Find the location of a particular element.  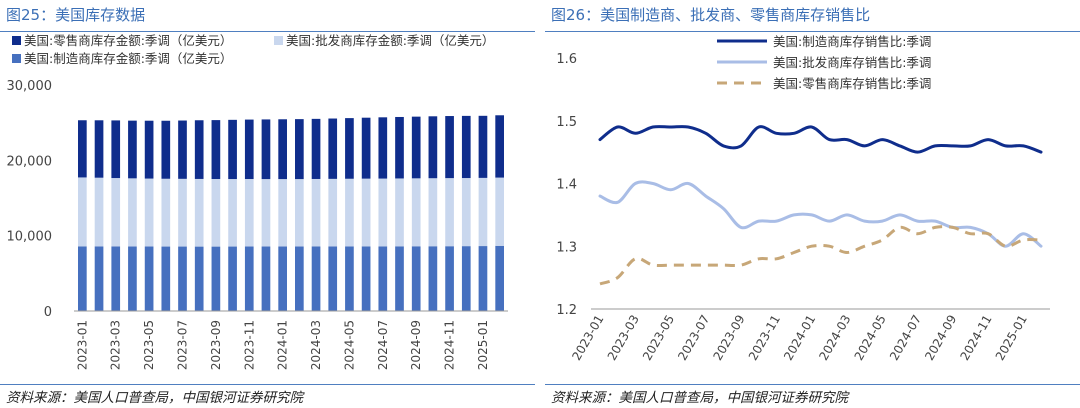

line-y-tick-label: 1.2 is located at coordinates (566, 310).